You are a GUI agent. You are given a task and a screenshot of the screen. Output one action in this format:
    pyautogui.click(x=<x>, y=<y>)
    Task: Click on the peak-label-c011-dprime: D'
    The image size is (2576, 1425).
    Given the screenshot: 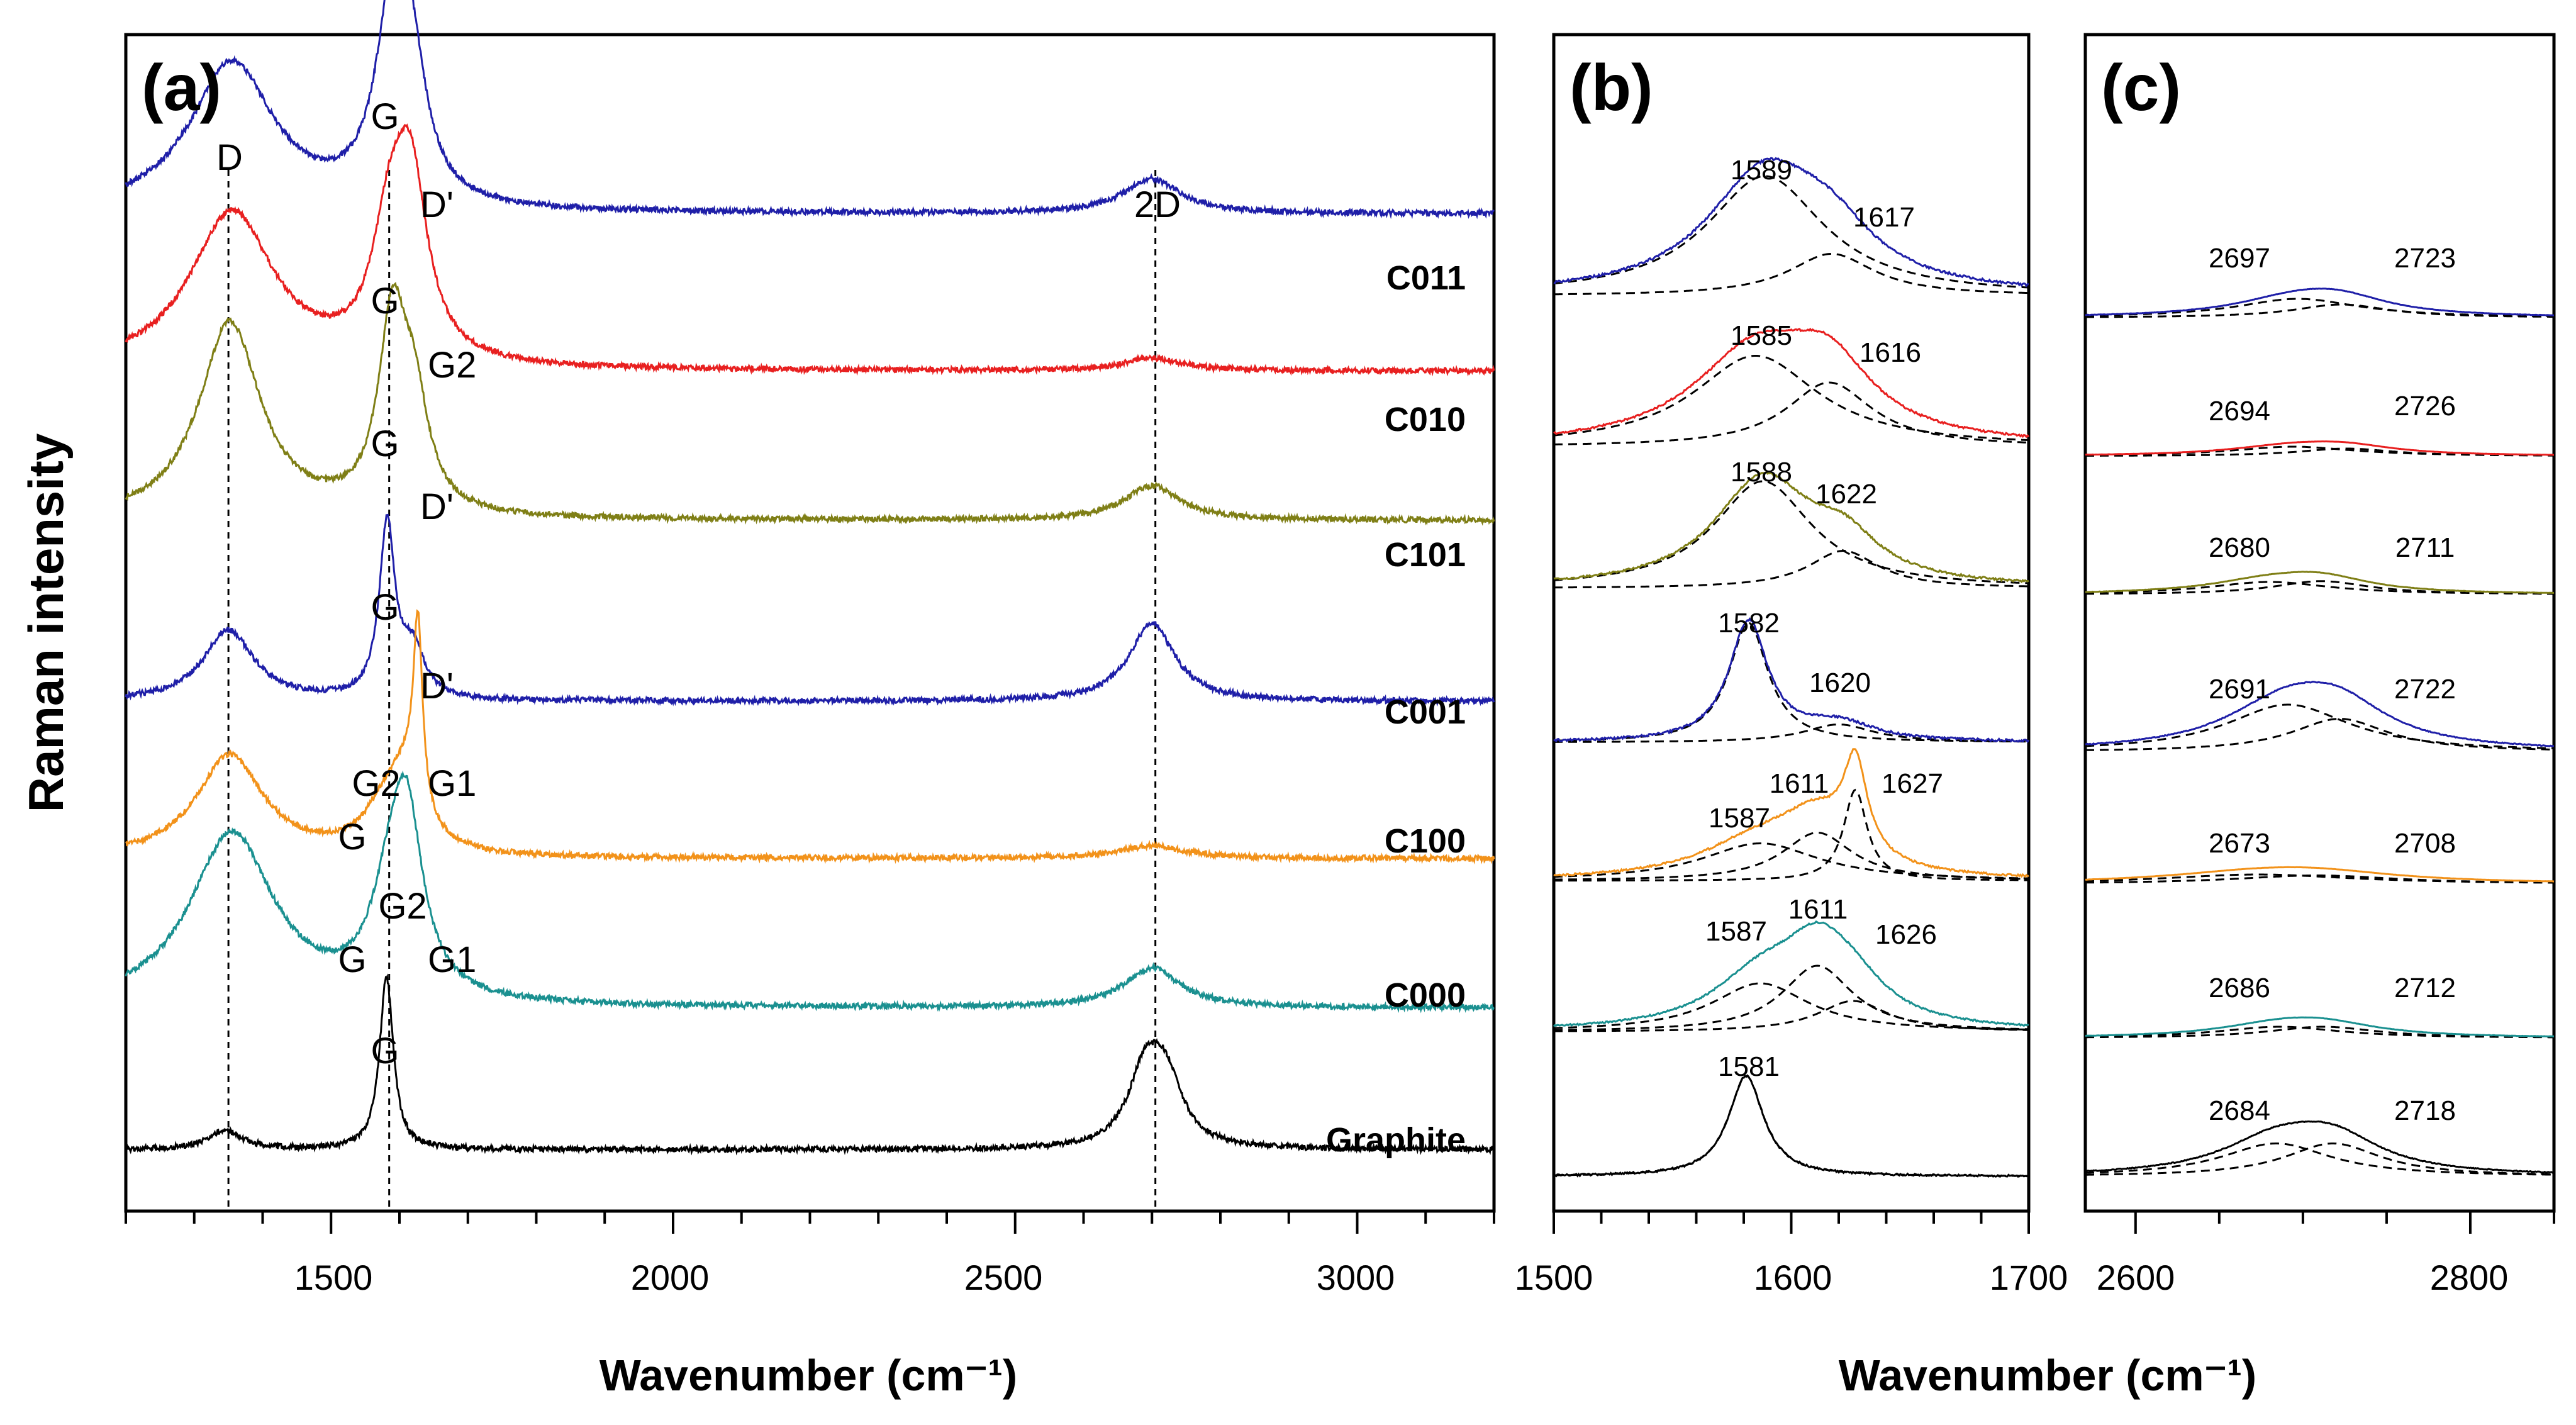 What is the action you would take?
    pyautogui.click(x=437, y=204)
    